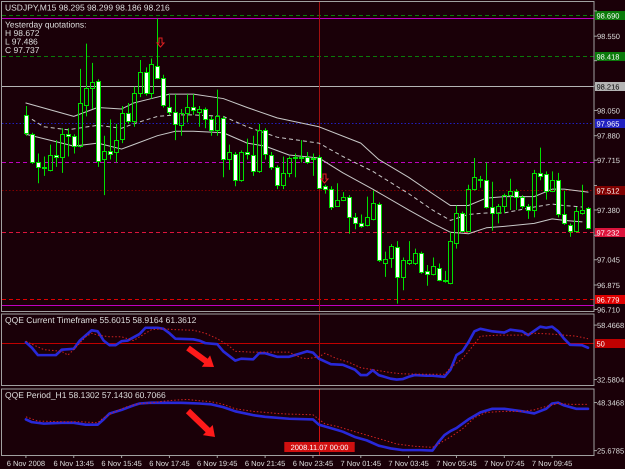 Image resolution: width=625 pixels, height=469 pixels. Describe the element at coordinates (87, 7) in the screenshot. I see `chart-title: USDJPY,M15 98.295 98.299 98.186 98.216` at that location.